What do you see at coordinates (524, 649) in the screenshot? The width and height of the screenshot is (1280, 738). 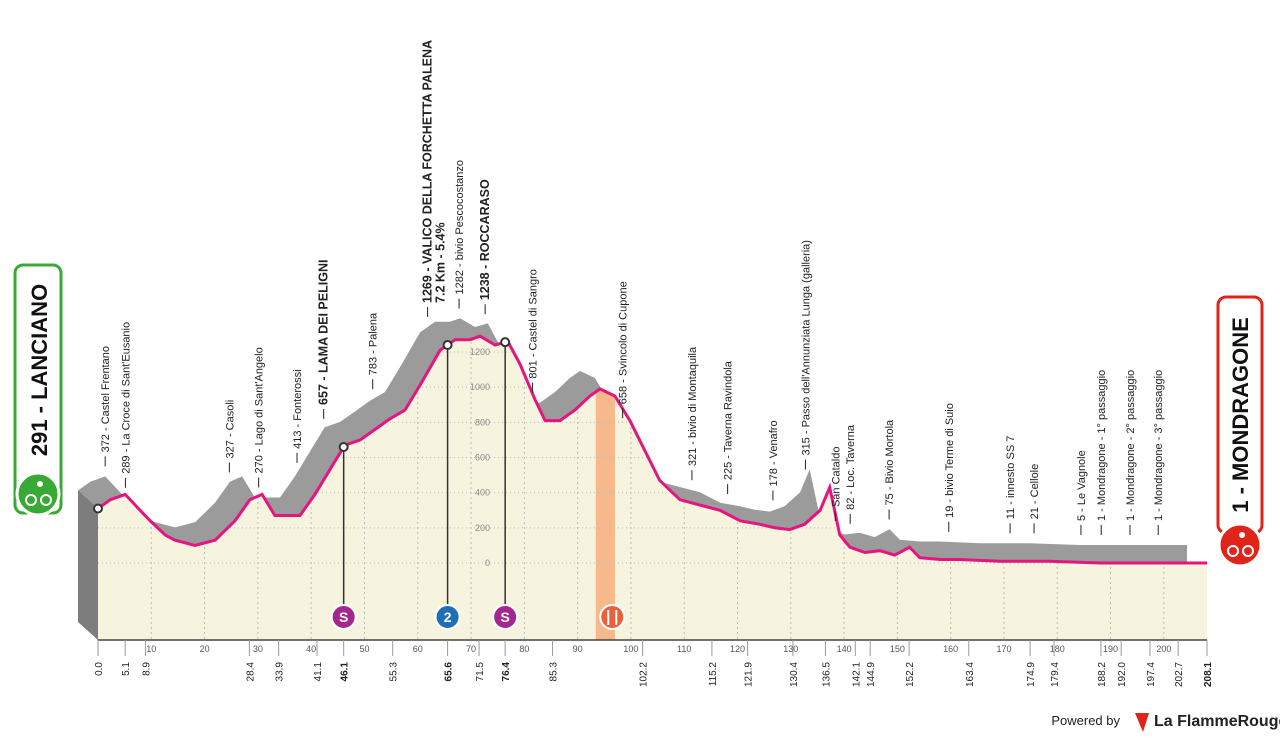 I see `x-tick-label: 80` at bounding box center [524, 649].